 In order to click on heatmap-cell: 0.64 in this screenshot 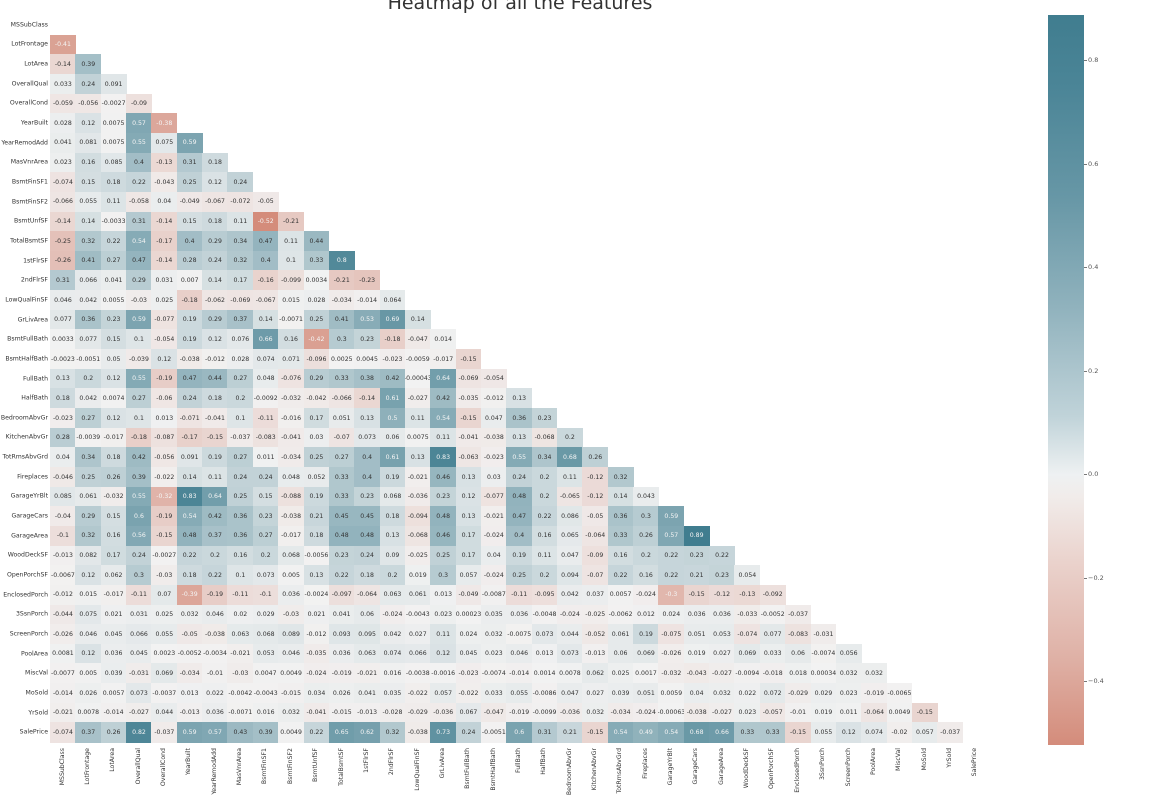, I will do `click(215, 496)`.